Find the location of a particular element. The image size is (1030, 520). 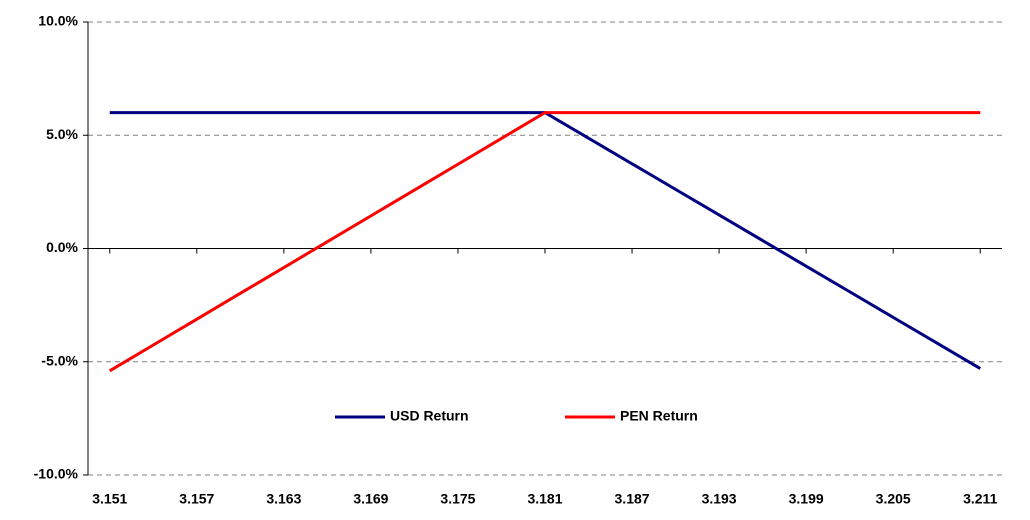

y-tick-label: -5.0% is located at coordinates (59, 360).